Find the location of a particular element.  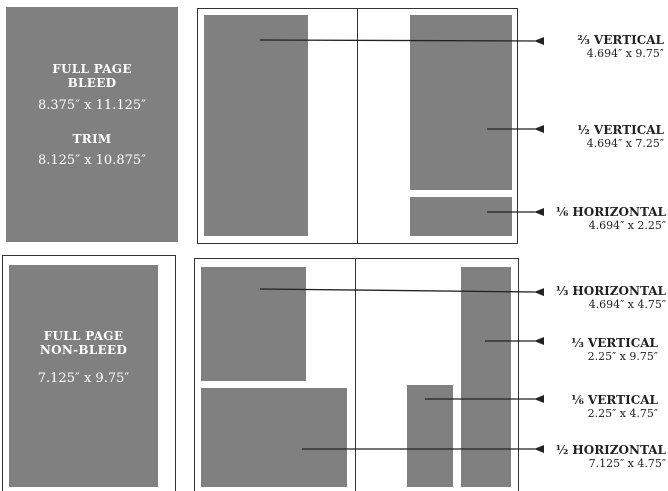

label-half-vertical: ½ VERTICAL 4.694″ x 7.25″ is located at coordinates (620, 136).